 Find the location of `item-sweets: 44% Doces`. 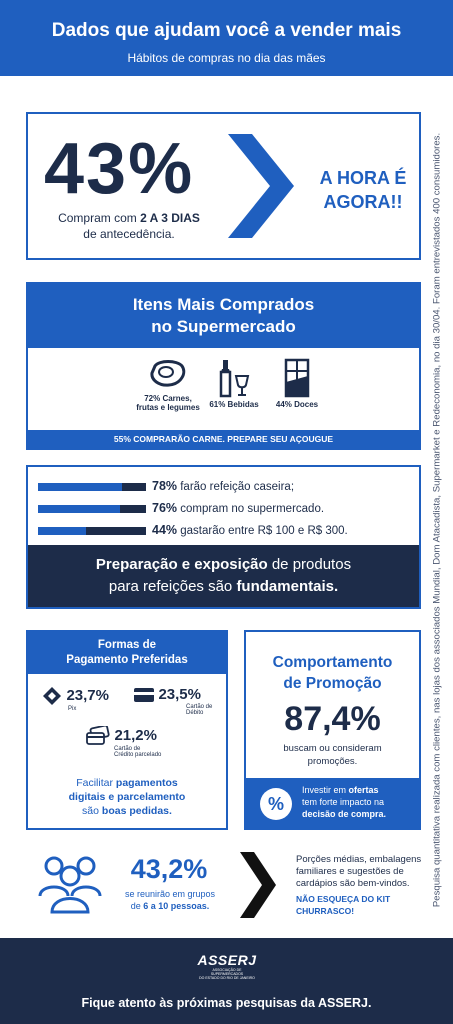

item-sweets: 44% Doces is located at coordinates (297, 383).